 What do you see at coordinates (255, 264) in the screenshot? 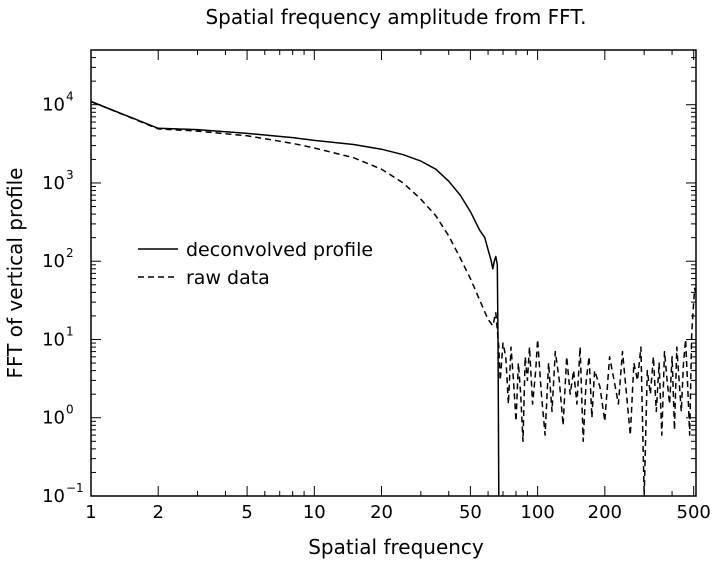
I see `legend: deconvolved profile raw data` at bounding box center [255, 264].